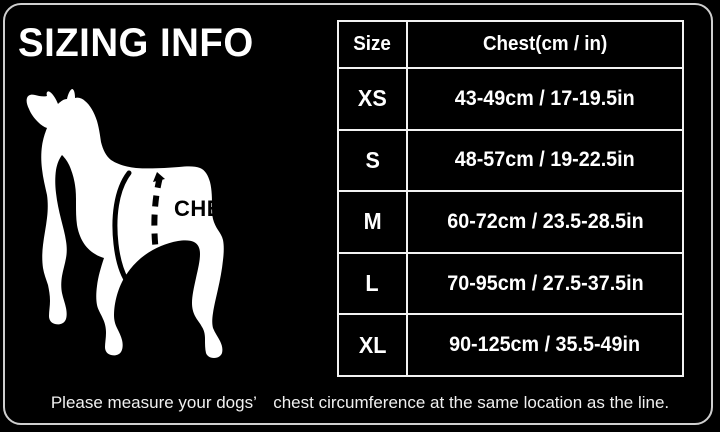 This screenshot has width=720, height=432. Describe the element at coordinates (163, 285) in the screenshot. I see `chest-arrow-bottom` at that location.